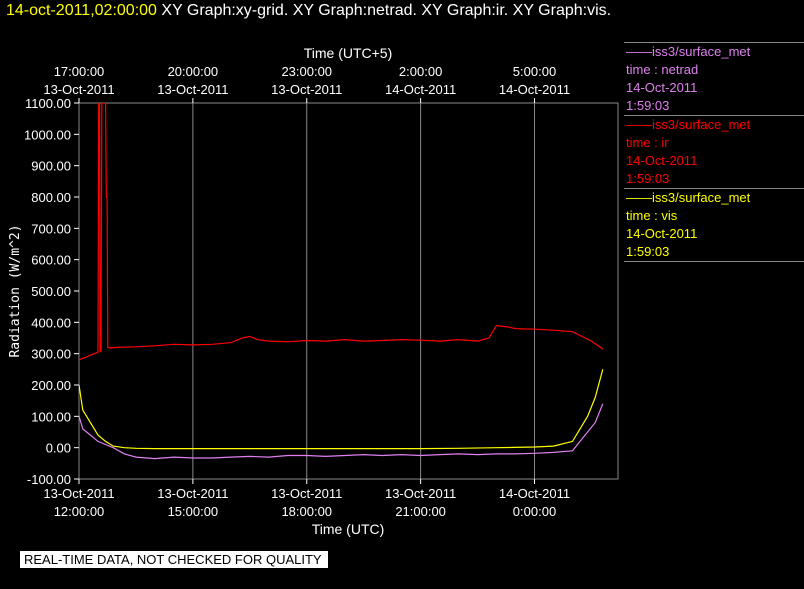  I want to click on x2-tick-time: 17:00:00, so click(79, 71).